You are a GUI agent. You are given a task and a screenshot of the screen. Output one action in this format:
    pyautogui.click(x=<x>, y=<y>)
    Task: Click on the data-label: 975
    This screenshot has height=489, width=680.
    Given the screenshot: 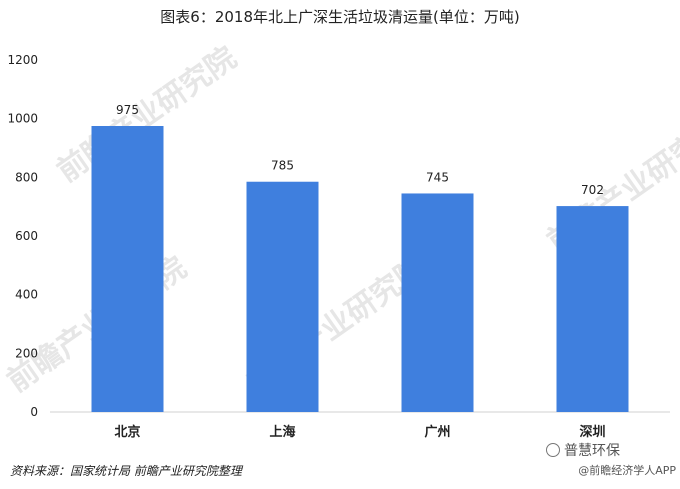 What is the action you would take?
    pyautogui.click(x=127, y=110)
    